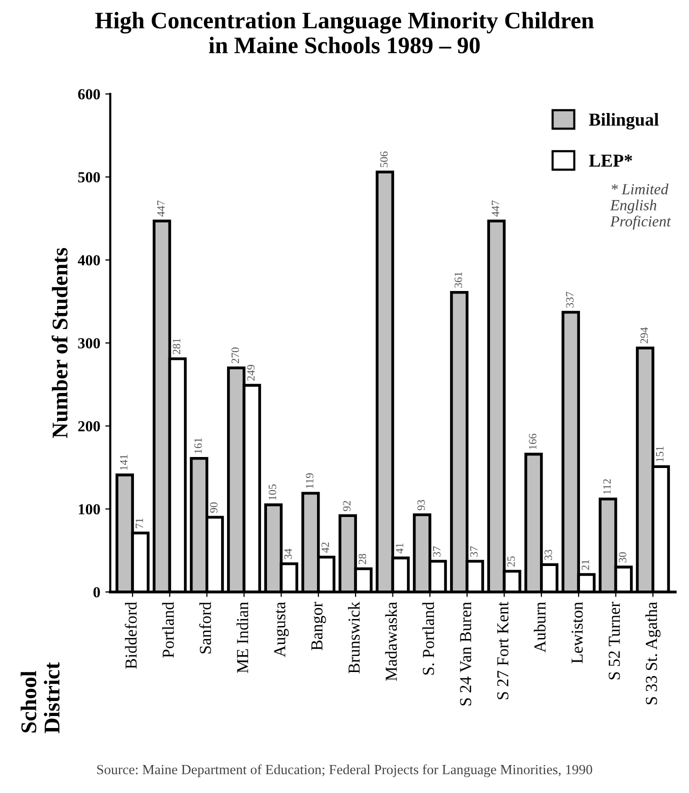 The width and height of the screenshot is (689, 793). Describe the element at coordinates (391, 641) in the screenshot. I see `x-tick-label: Madawaska` at that location.